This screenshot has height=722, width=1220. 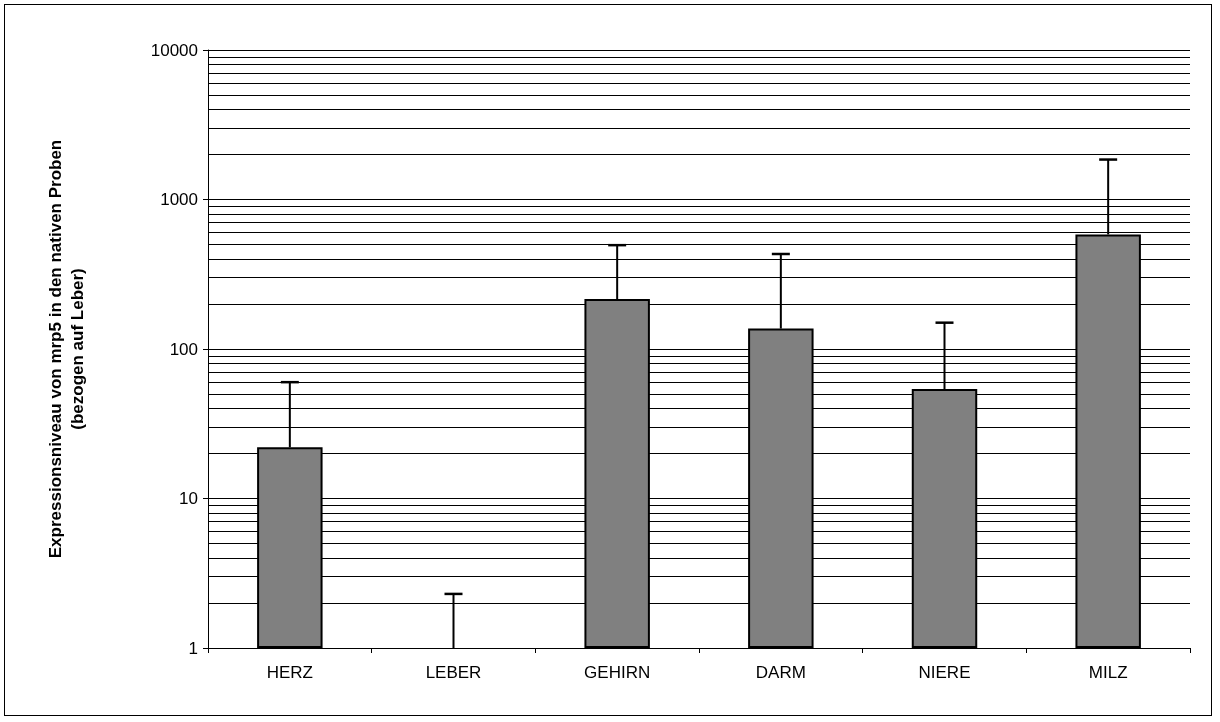 What do you see at coordinates (188, 498) in the screenshot?
I see `y-tick-label: 10` at bounding box center [188, 498].